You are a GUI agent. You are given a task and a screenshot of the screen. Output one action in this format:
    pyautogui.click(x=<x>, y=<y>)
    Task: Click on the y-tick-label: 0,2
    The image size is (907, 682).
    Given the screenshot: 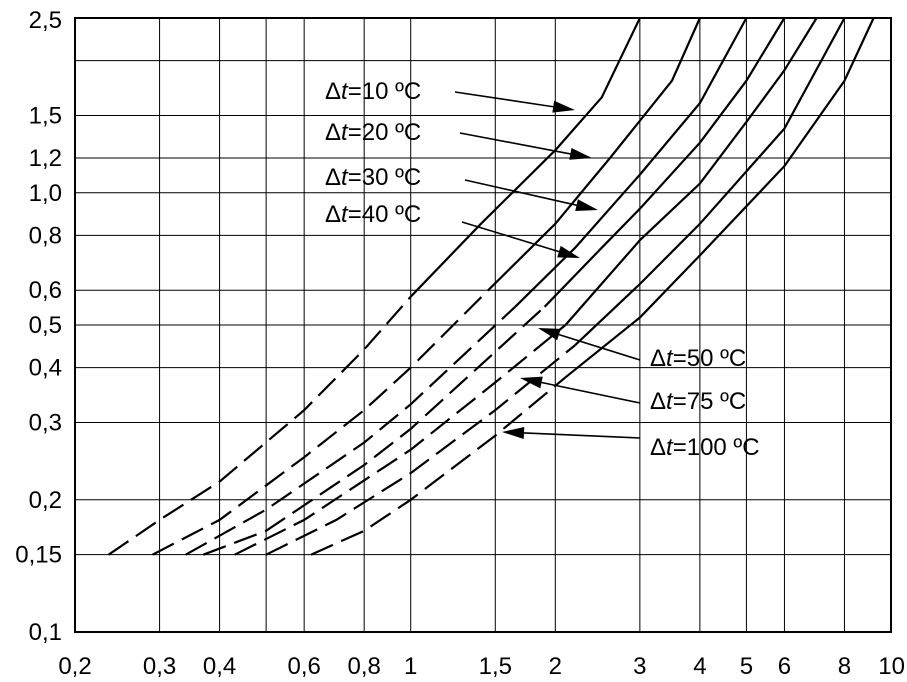 What is the action you would take?
    pyautogui.click(x=45, y=500)
    